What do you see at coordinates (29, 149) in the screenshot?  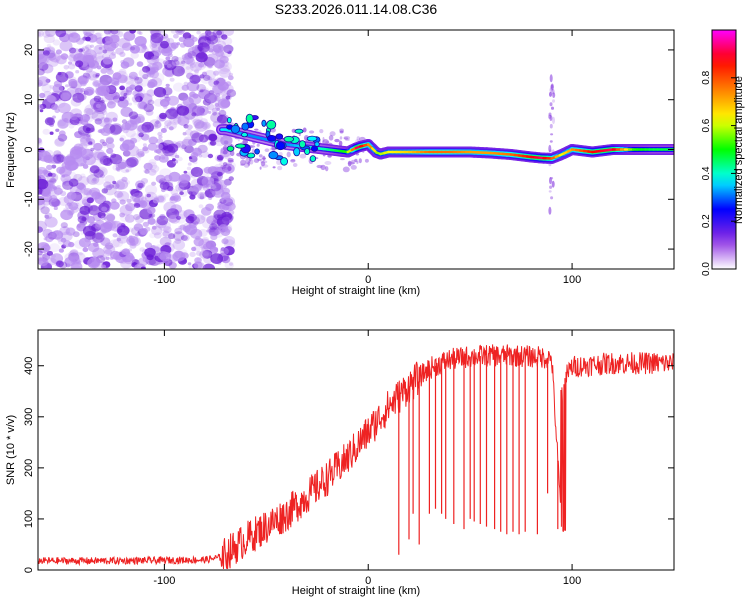 I see `y-tick-label: 0` at bounding box center [29, 149].